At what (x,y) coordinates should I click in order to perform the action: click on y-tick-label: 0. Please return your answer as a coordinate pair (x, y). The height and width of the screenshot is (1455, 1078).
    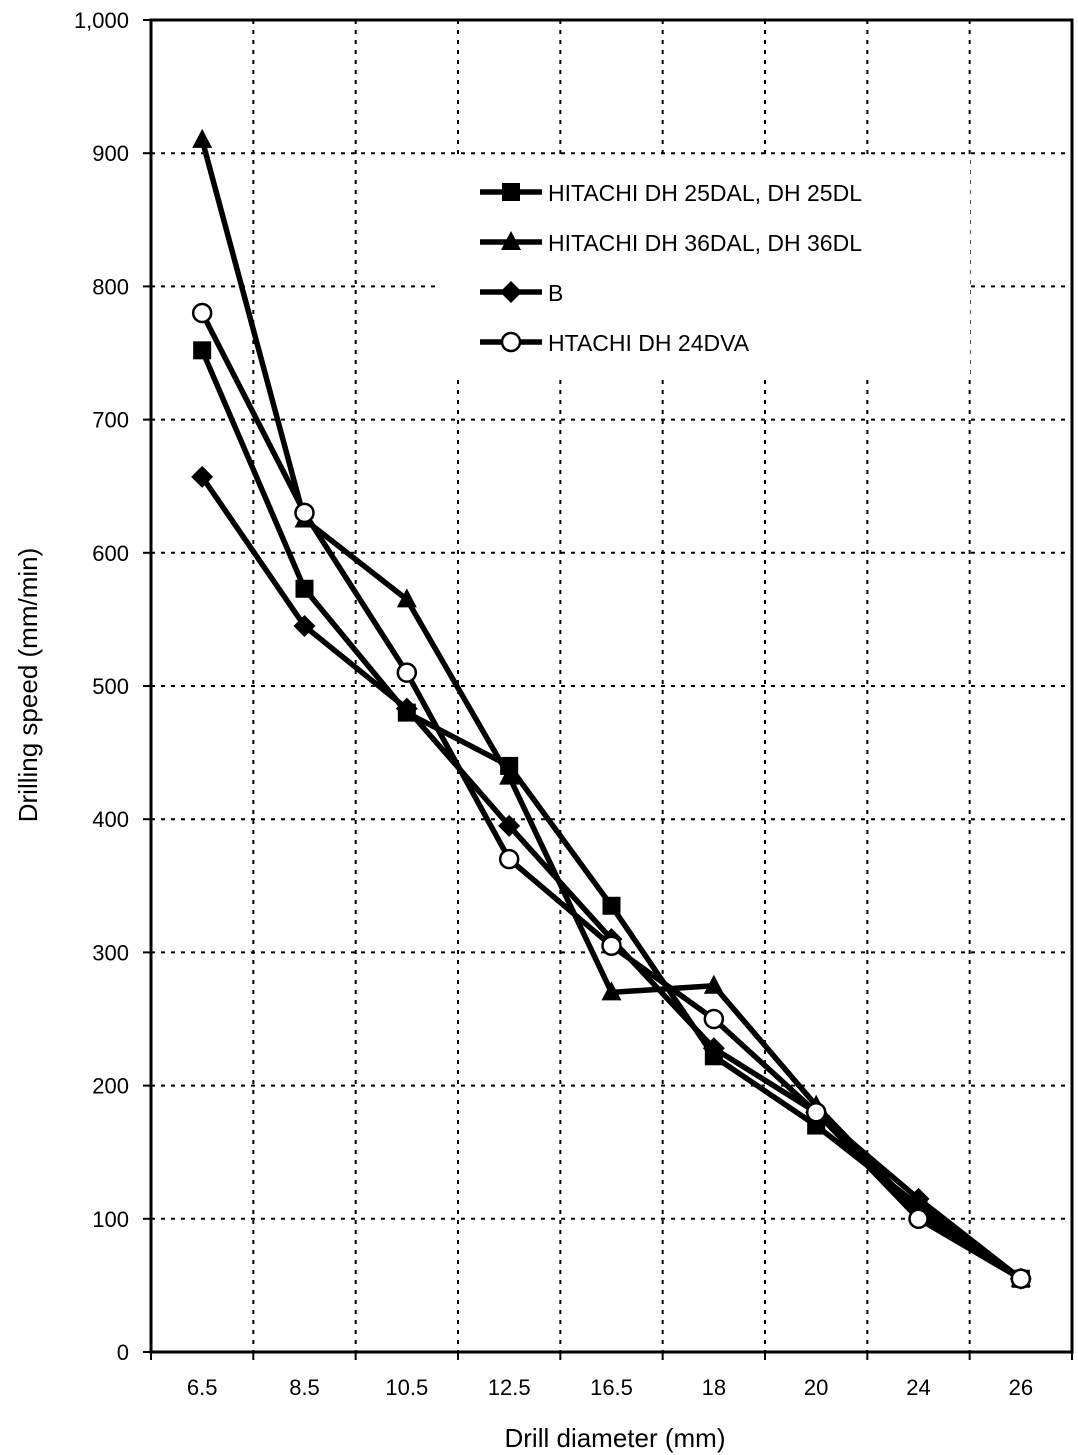
    Looking at the image, I should click on (123, 1352).